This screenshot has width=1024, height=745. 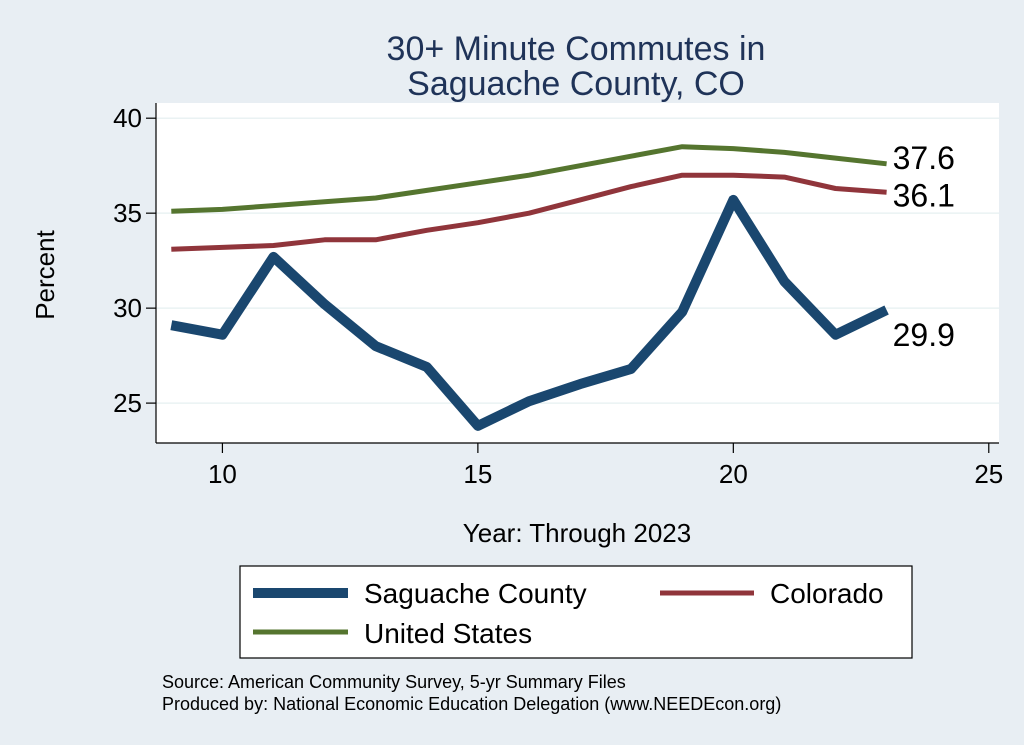 What do you see at coordinates (45, 274) in the screenshot?
I see `y-axis-title: Percent` at bounding box center [45, 274].